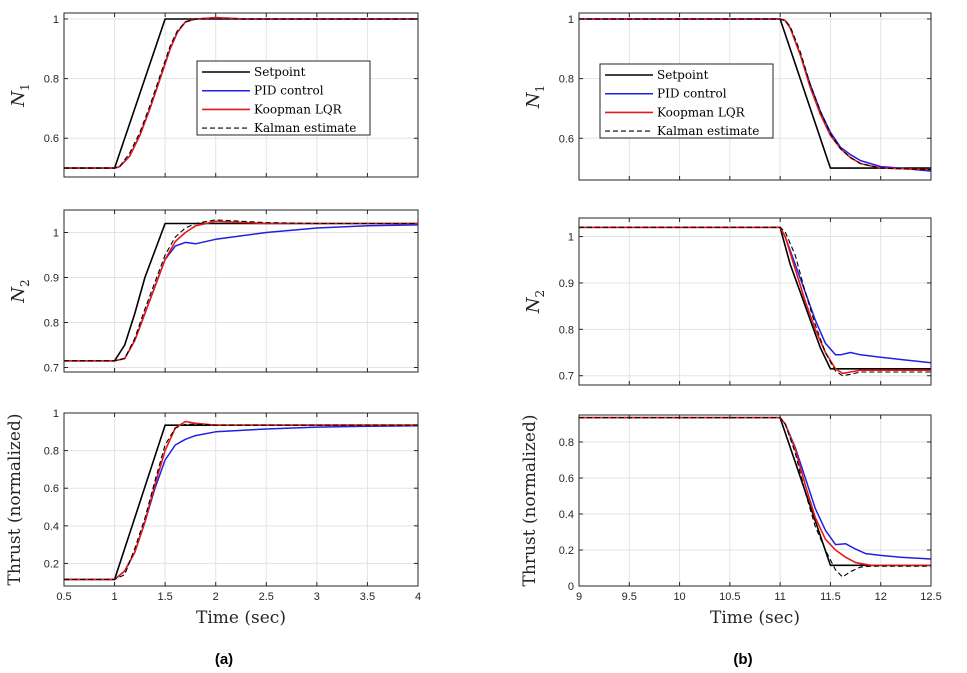 The image size is (967, 673). Describe the element at coordinates (729, 597) in the screenshot. I see `x-tick-label: 10.5` at that location.